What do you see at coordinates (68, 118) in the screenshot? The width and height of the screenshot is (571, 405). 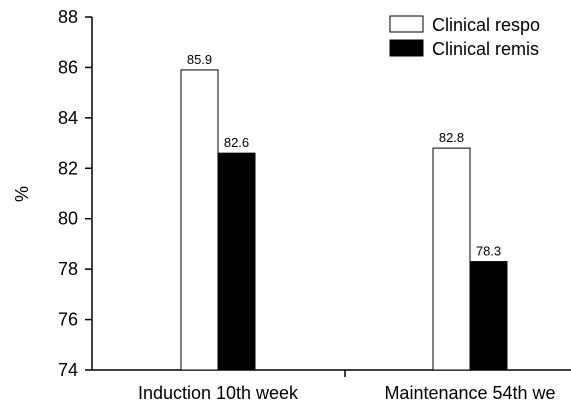 I see `y-tick-label: 84` at bounding box center [68, 118].